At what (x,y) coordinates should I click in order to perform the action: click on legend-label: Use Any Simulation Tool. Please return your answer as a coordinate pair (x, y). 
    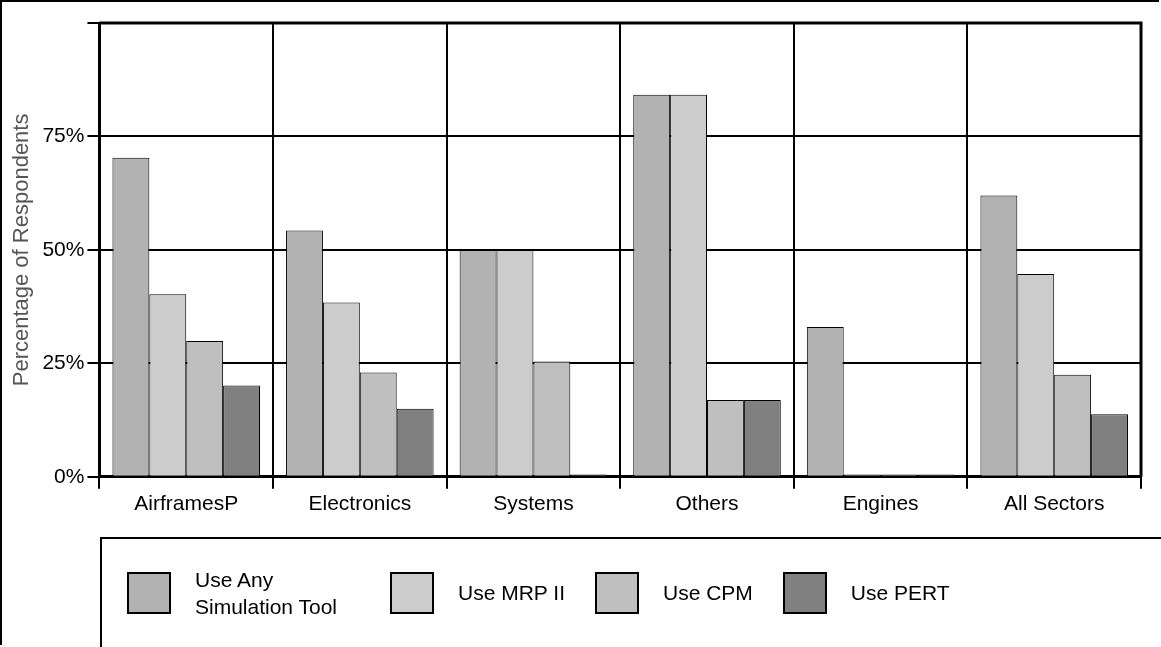
    Looking at the image, I should click on (267, 593).